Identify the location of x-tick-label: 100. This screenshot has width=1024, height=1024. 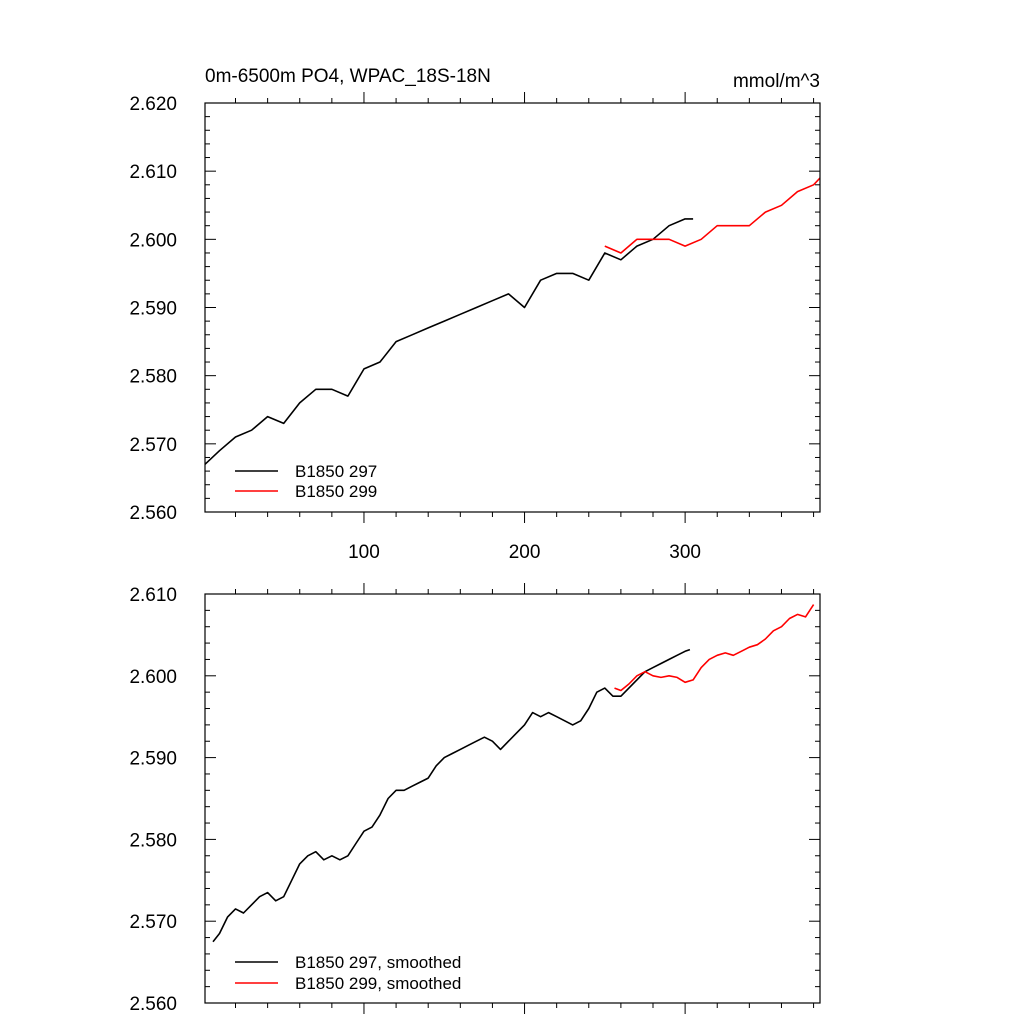
(364, 552).